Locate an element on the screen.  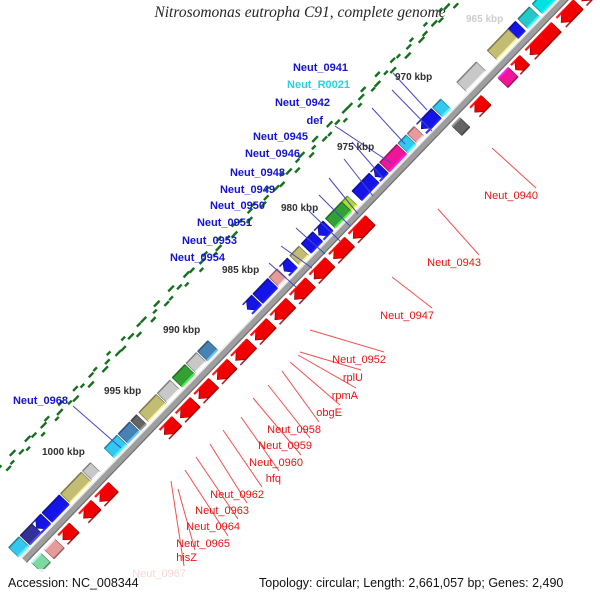
gene-label: Neut_0954 is located at coordinates (197, 258).